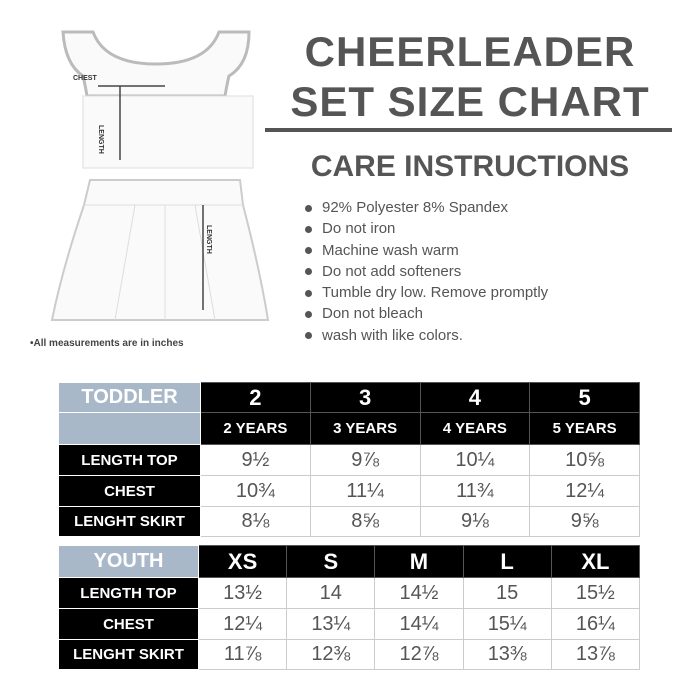  What do you see at coordinates (208, 239) in the screenshot?
I see `skirt-length-label: LENGTH` at bounding box center [208, 239].